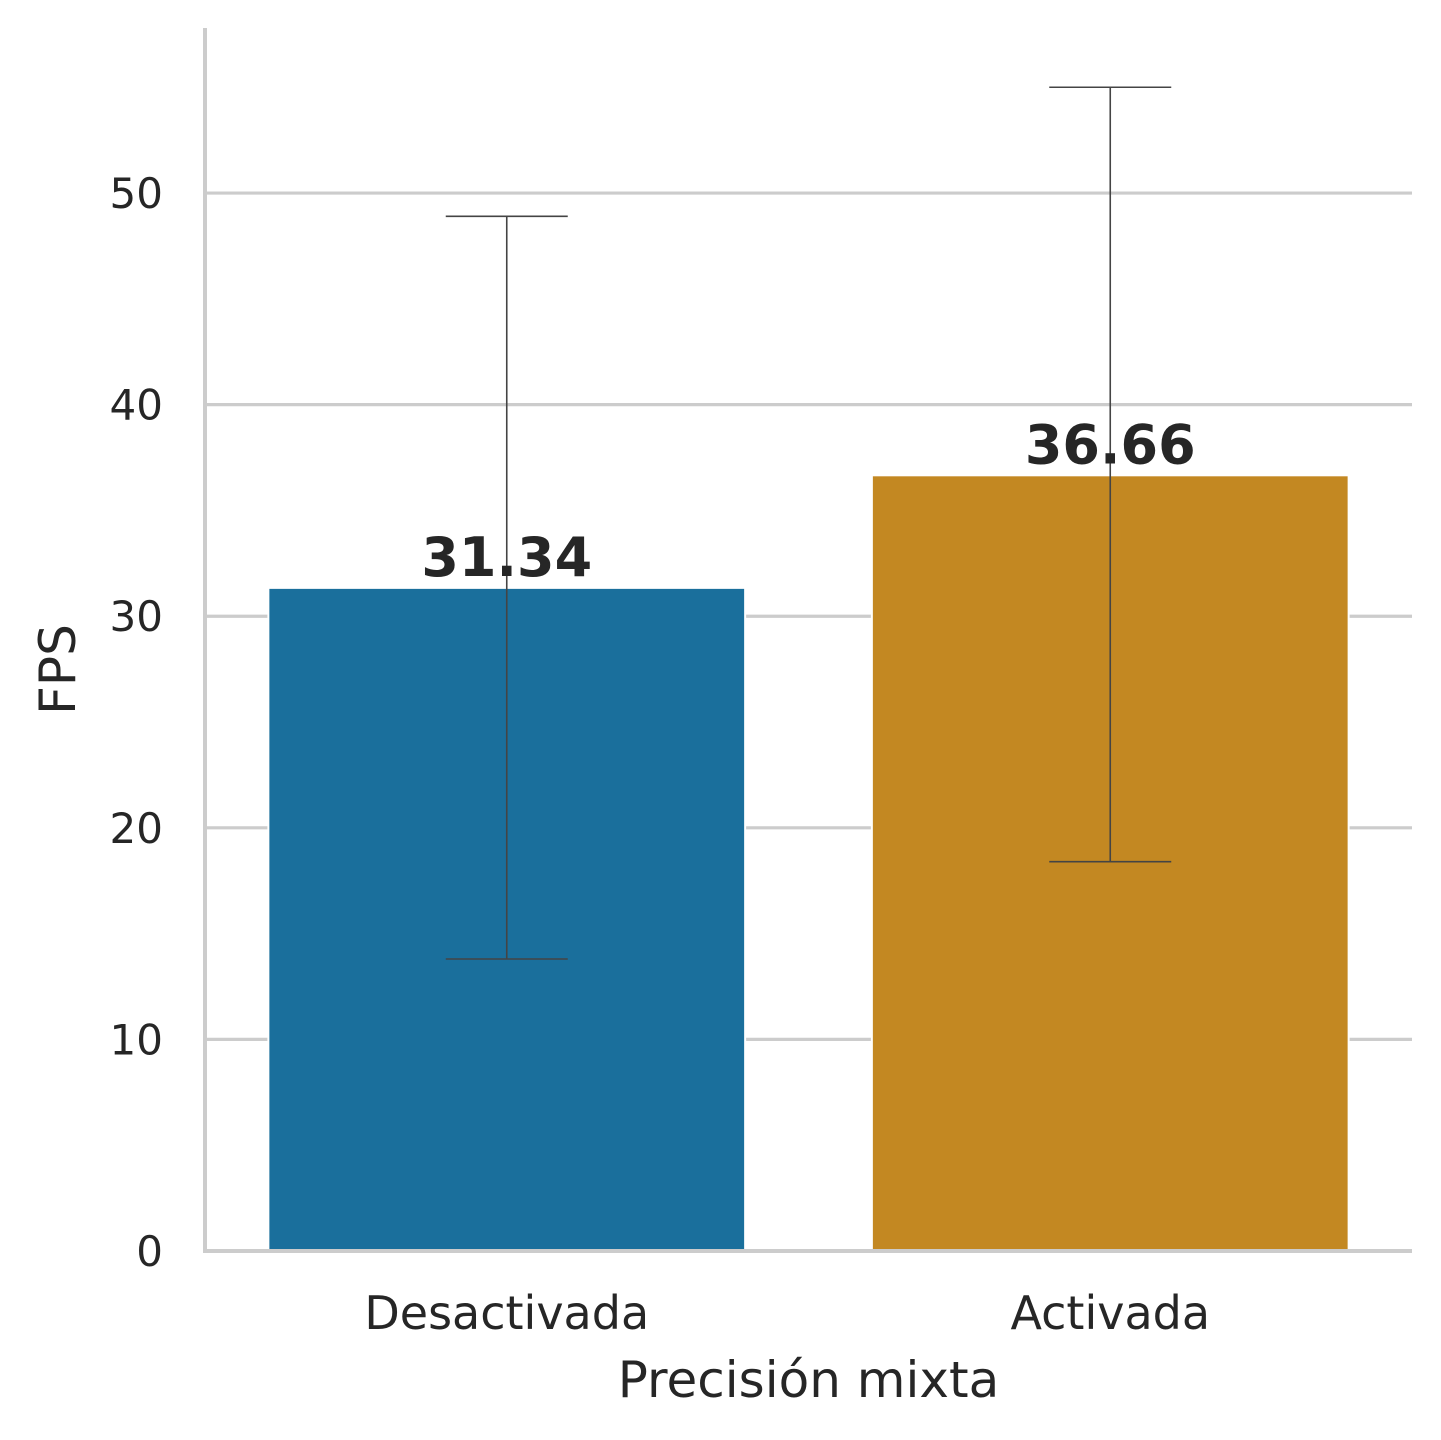 The width and height of the screenshot is (1441, 1440). Describe the element at coordinates (1110, 444) in the screenshot. I see `data-label-activada: 36.66` at that location.